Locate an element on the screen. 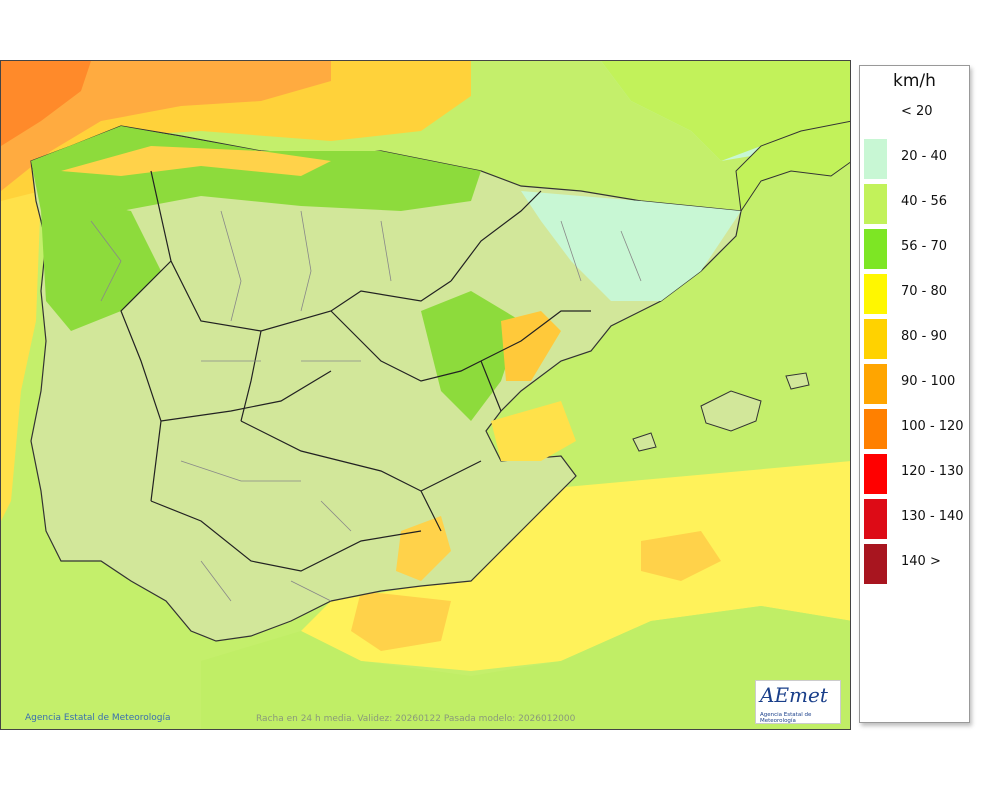 This screenshot has width=1000, height=790. legend-item: 100 - 120 is located at coordinates (916, 429).